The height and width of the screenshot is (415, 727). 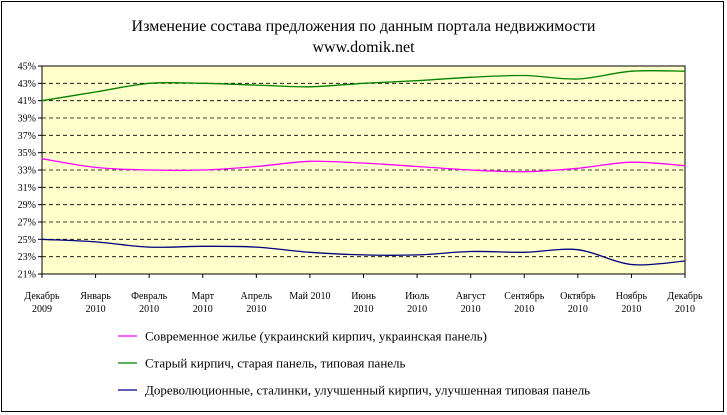 What do you see at coordinates (27, 153) in the screenshot?
I see `y-tick-label: 35%` at bounding box center [27, 153].